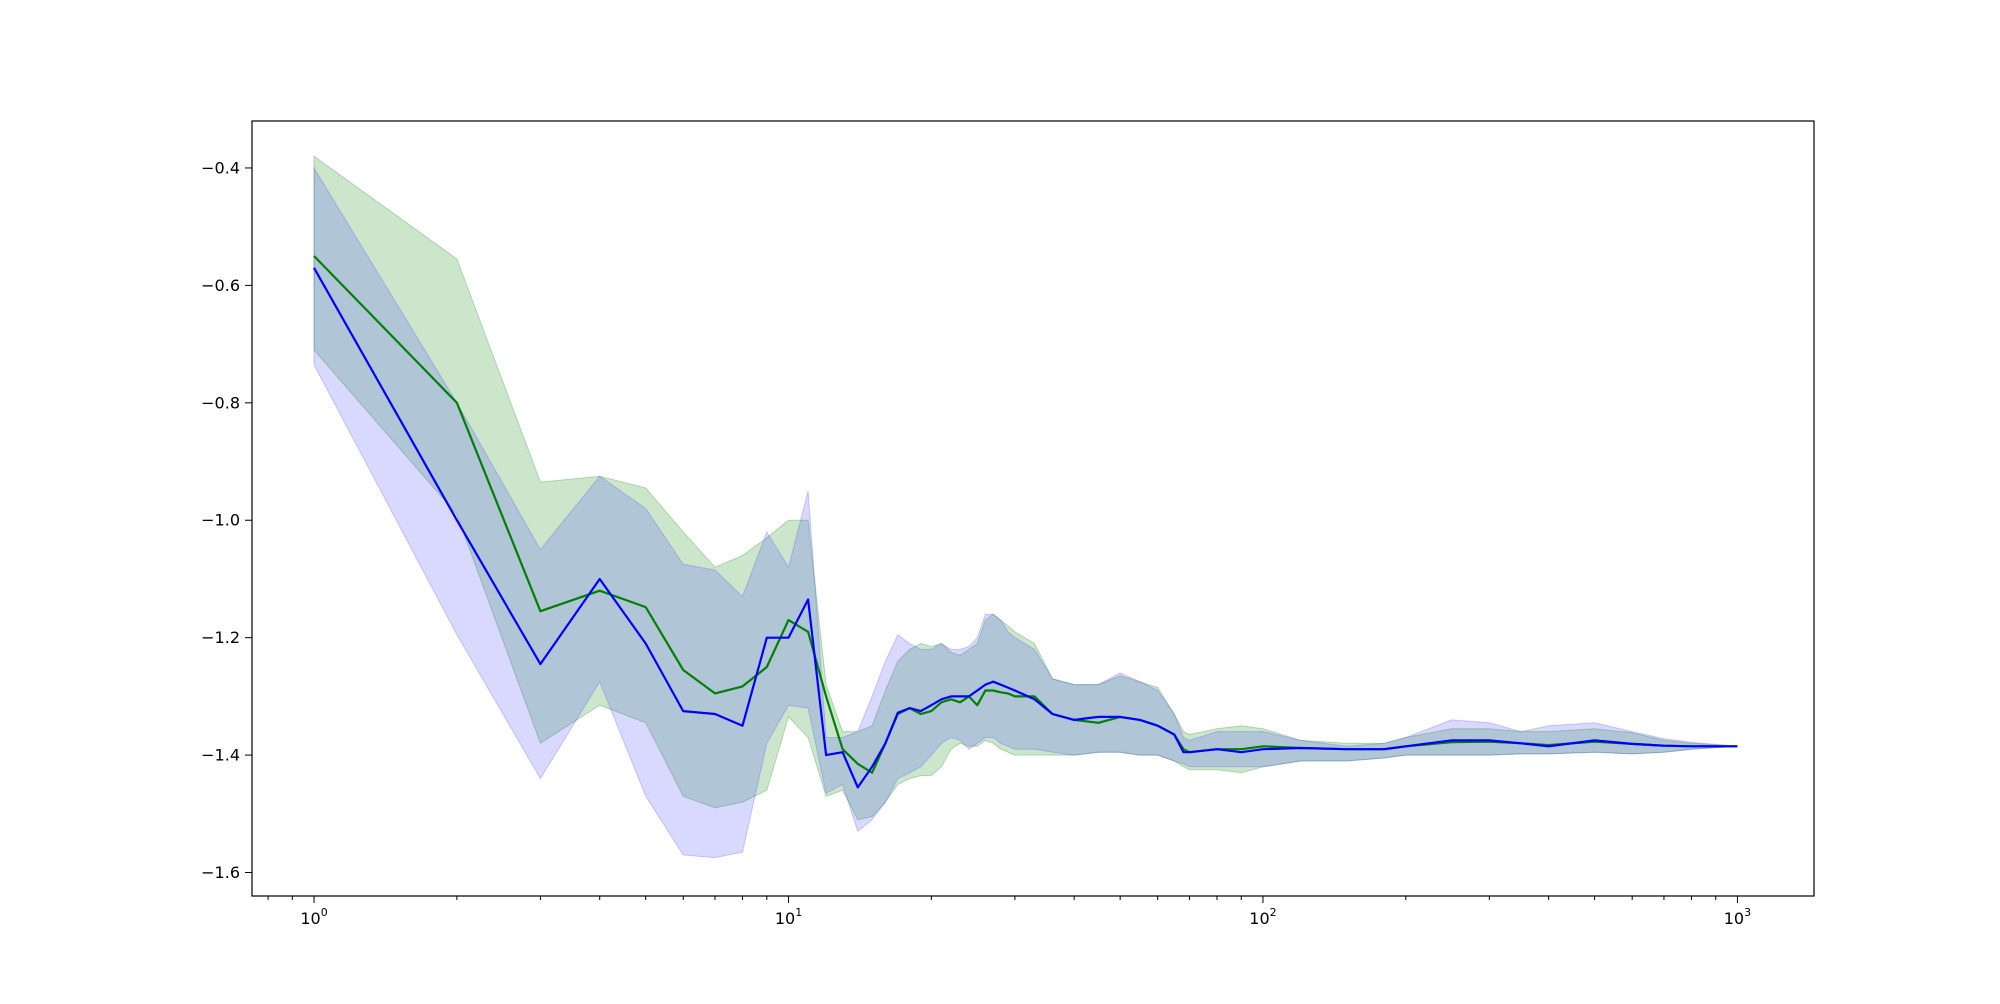 The image size is (2000, 1004). Describe the element at coordinates (220, 637) in the screenshot. I see `y-tick-label: −1.2` at that location.